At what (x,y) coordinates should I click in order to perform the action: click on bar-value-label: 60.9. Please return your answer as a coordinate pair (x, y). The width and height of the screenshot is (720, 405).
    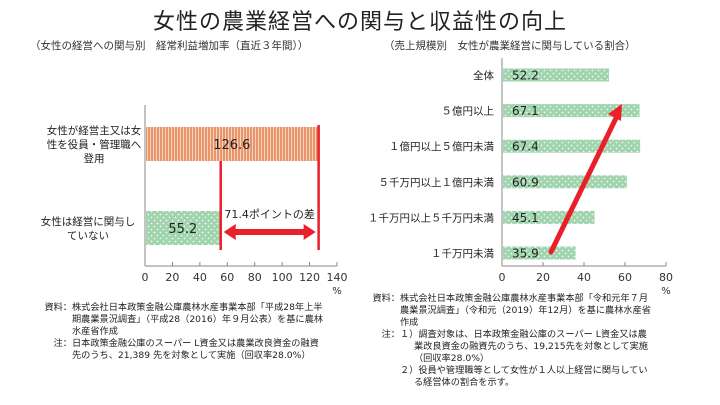
    Looking at the image, I should click on (525, 182).